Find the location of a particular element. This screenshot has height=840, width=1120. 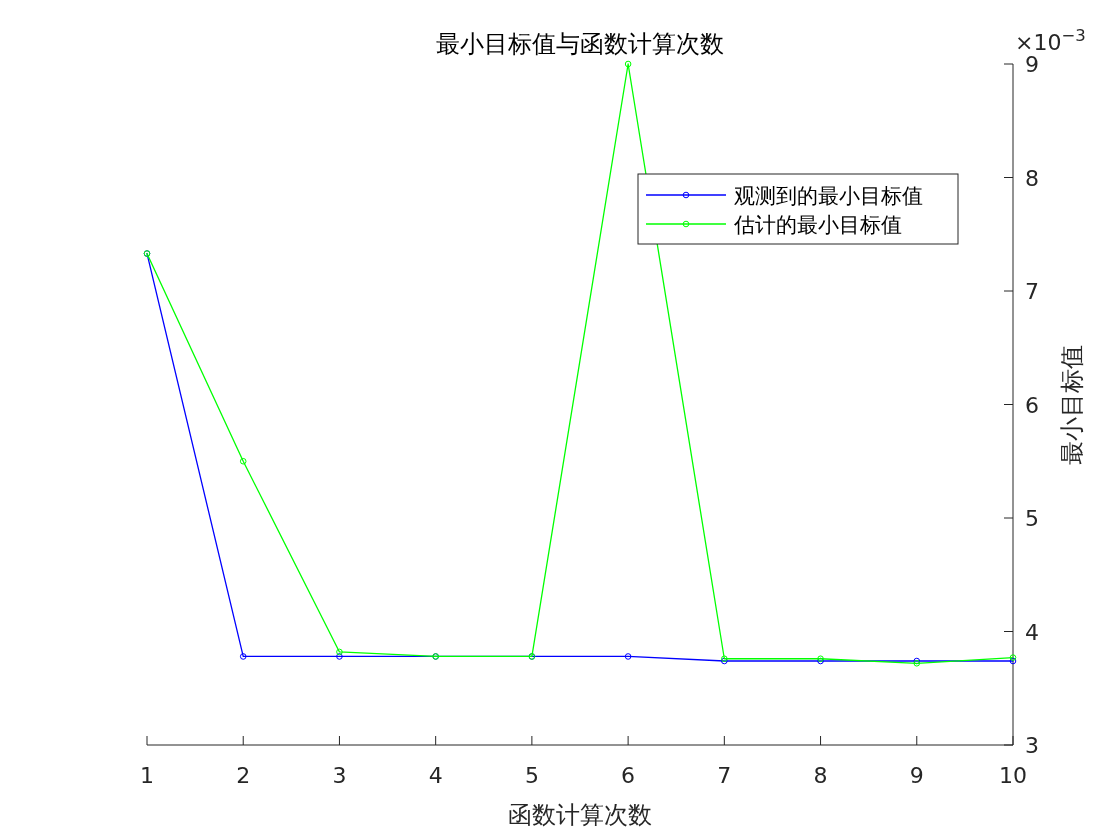

x-tick-label: 5 is located at coordinates (531, 775).